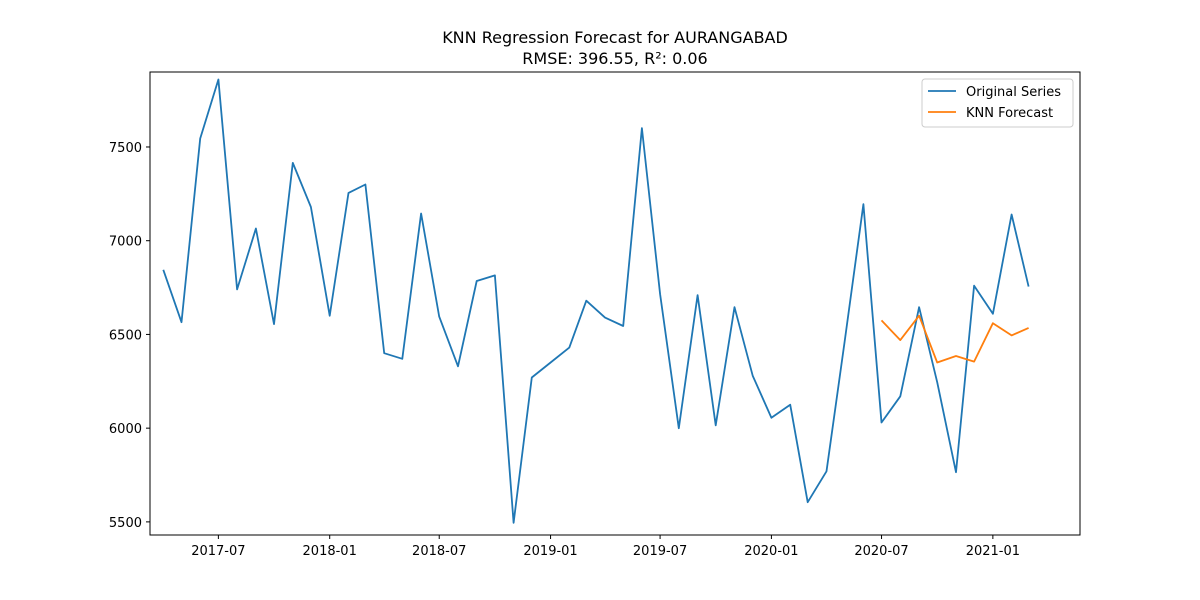 The height and width of the screenshot is (600, 1200). What do you see at coordinates (1013, 92) in the screenshot?
I see `legend-label: Original Series` at bounding box center [1013, 92].